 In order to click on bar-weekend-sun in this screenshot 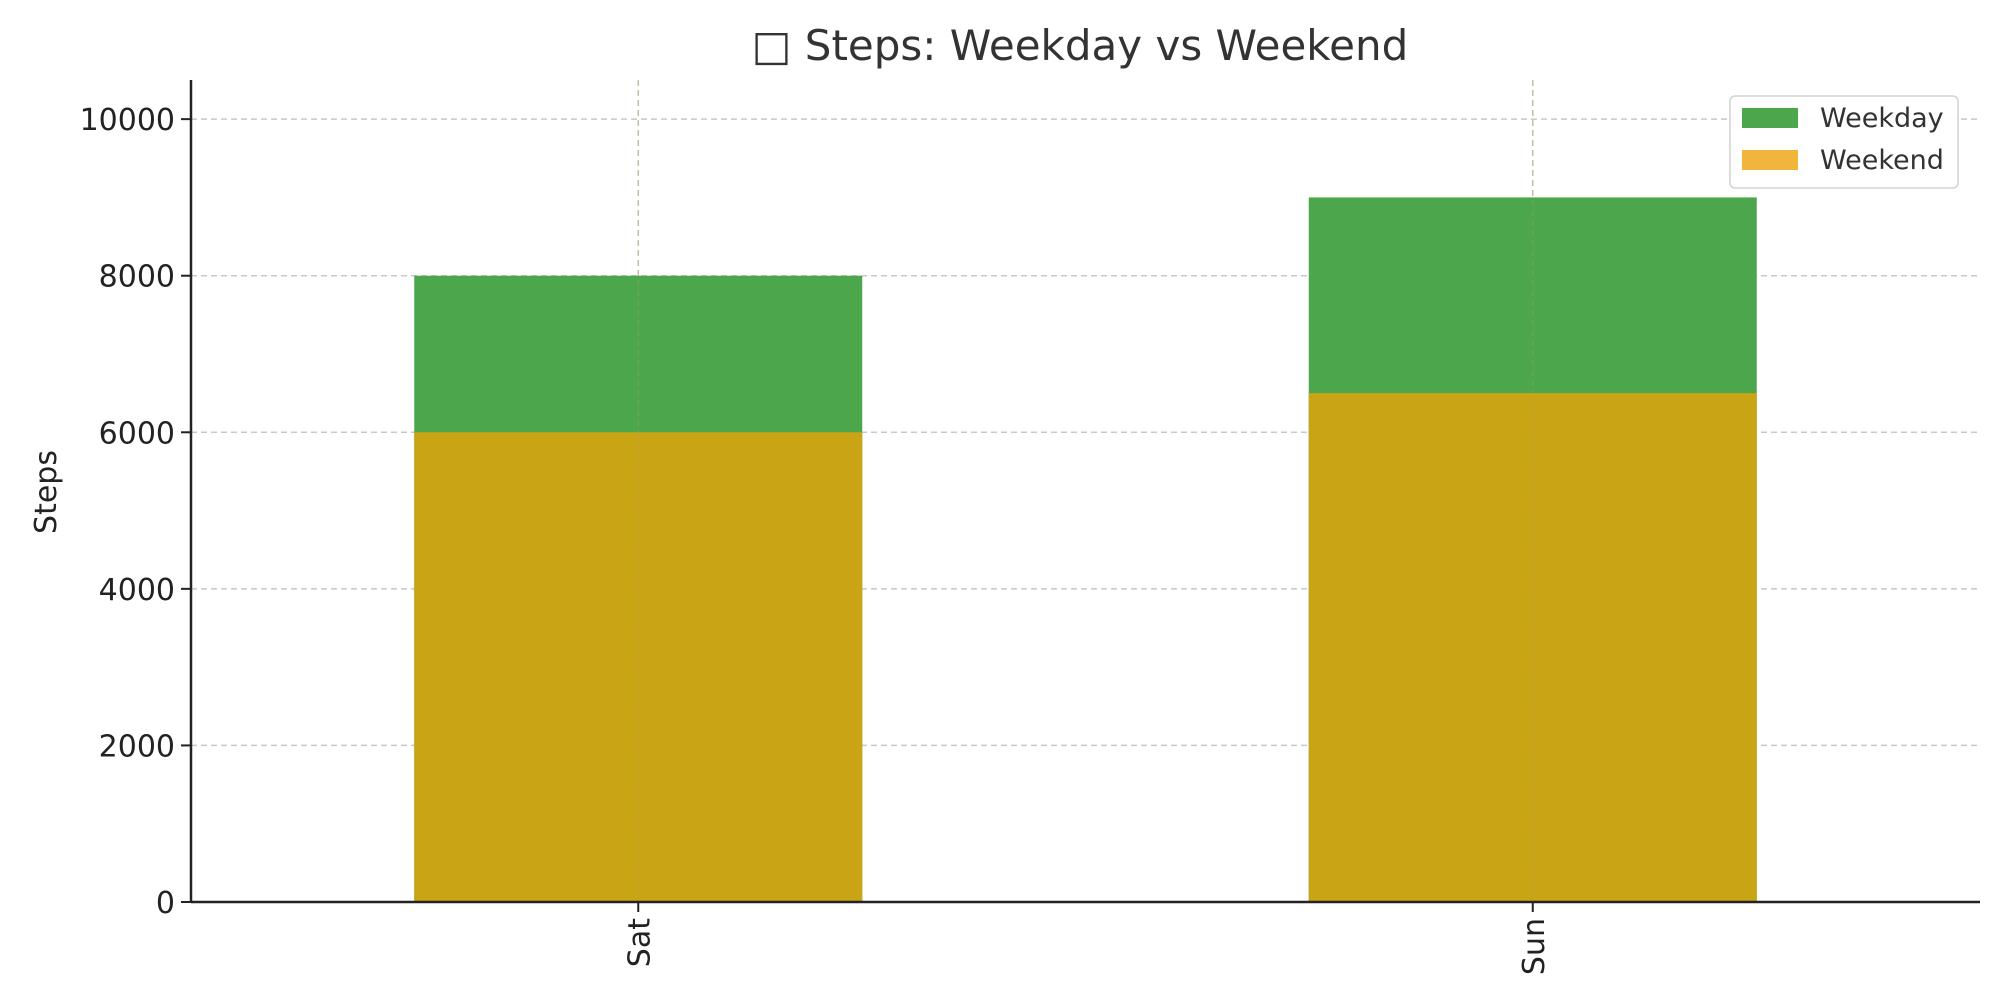, I will do `click(1532, 647)`.